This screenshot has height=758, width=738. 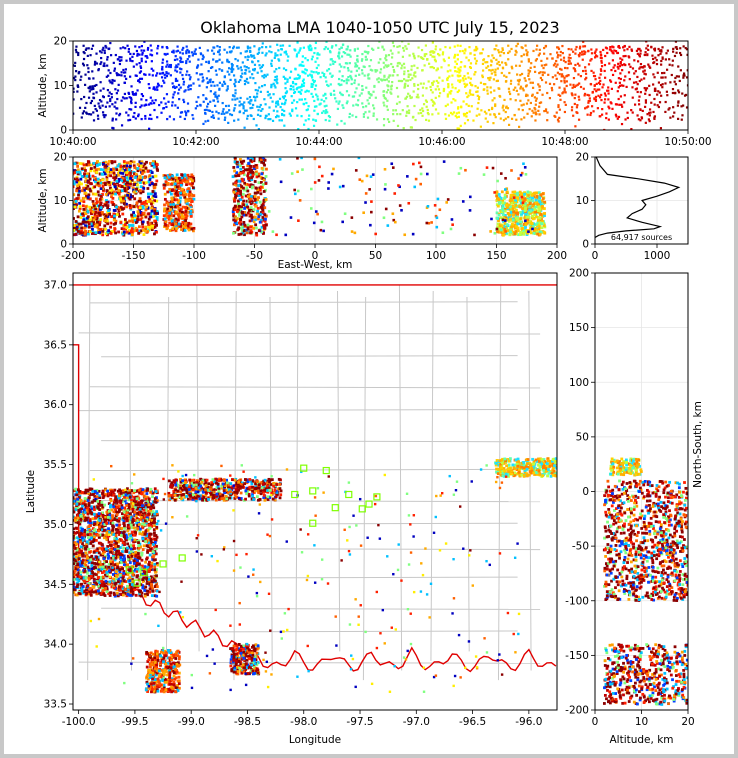 What do you see at coordinates (641, 237) in the screenshot?
I see `source-count-annotation: 64,917 sources` at bounding box center [641, 237].